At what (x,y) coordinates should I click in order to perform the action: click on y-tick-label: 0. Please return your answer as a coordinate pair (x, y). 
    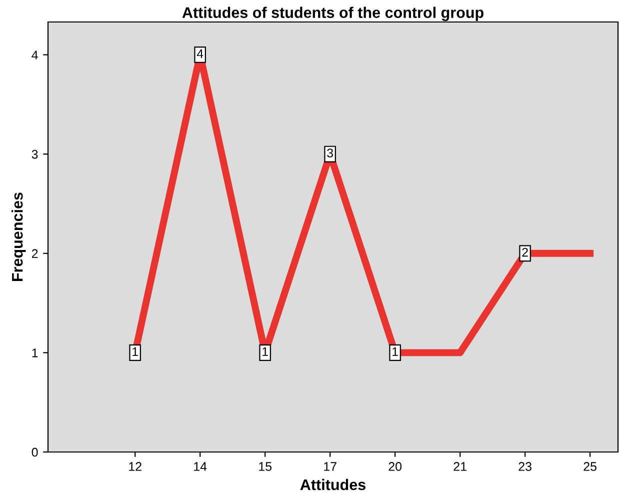
    Looking at the image, I should click on (35, 452).